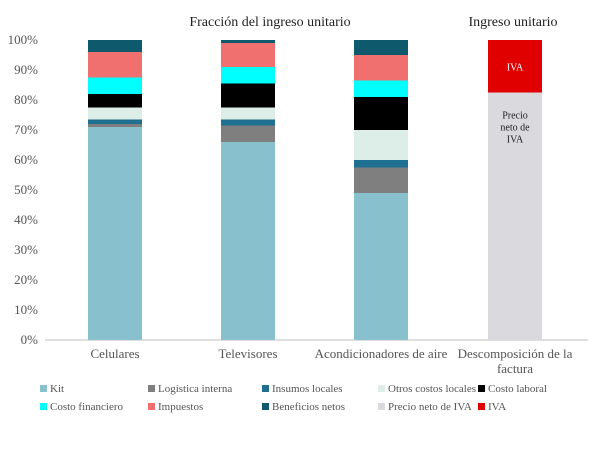 This screenshot has width=597, height=457. I want to click on y-tick-label: 0%, so click(30, 339).